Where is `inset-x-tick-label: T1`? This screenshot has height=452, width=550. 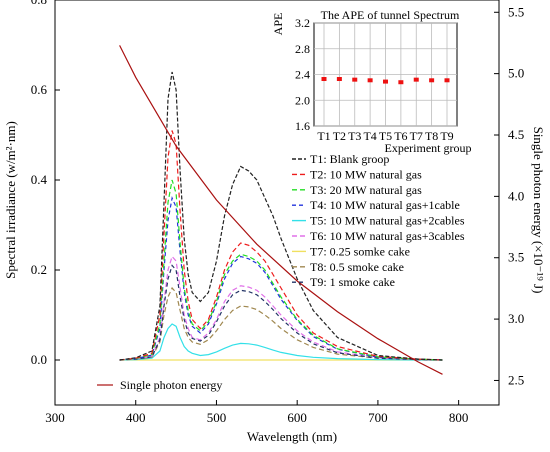 inset-x-tick-label: T1 is located at coordinates (323, 136).